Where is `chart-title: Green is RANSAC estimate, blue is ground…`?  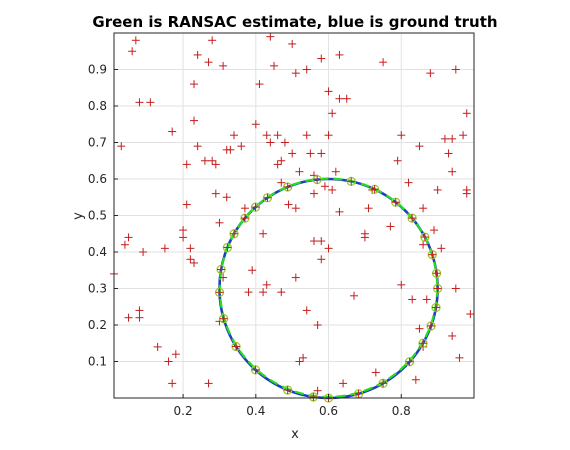 chart-title: Green is RANSAC estimate, blue is ground… is located at coordinates (294, 22).